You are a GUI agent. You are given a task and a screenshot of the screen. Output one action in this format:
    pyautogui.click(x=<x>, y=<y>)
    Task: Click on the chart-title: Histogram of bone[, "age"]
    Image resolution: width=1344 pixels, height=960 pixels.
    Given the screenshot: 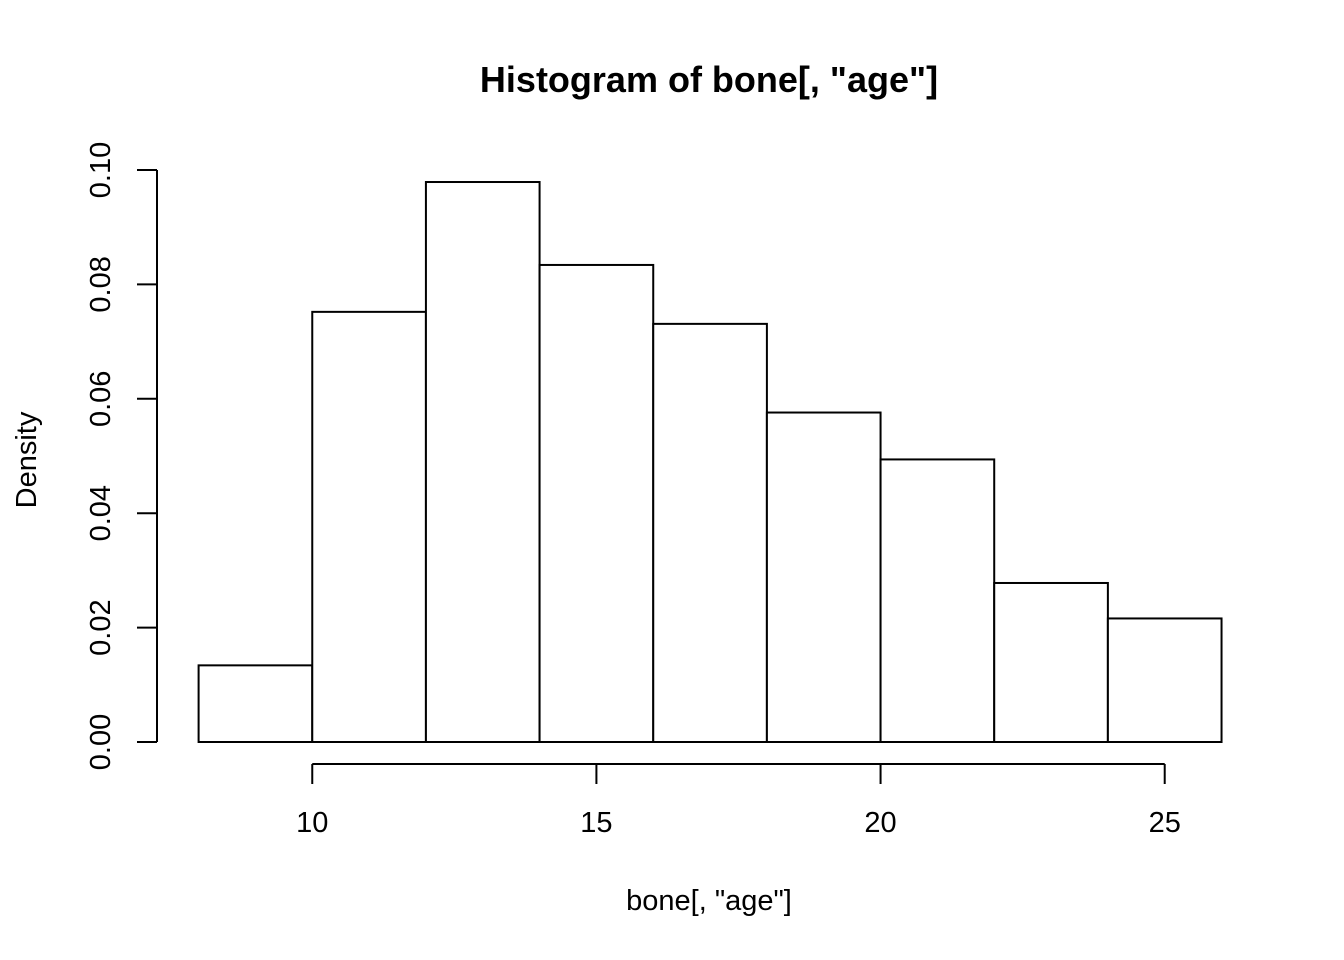 What is the action you would take?
    pyautogui.click(x=709, y=79)
    